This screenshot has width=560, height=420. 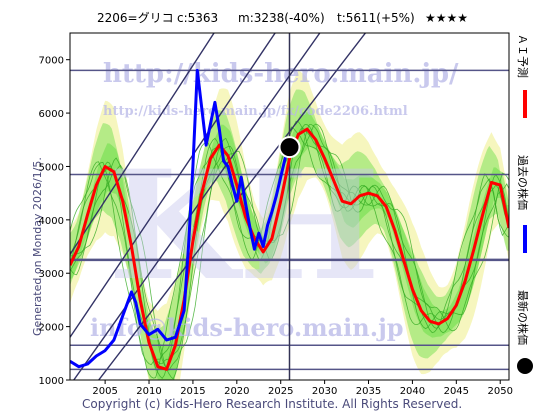 What do you see at coordinates (247, 327) in the screenshot?
I see `watermark-email: info@kids-hero.main.jp` at bounding box center [247, 327].